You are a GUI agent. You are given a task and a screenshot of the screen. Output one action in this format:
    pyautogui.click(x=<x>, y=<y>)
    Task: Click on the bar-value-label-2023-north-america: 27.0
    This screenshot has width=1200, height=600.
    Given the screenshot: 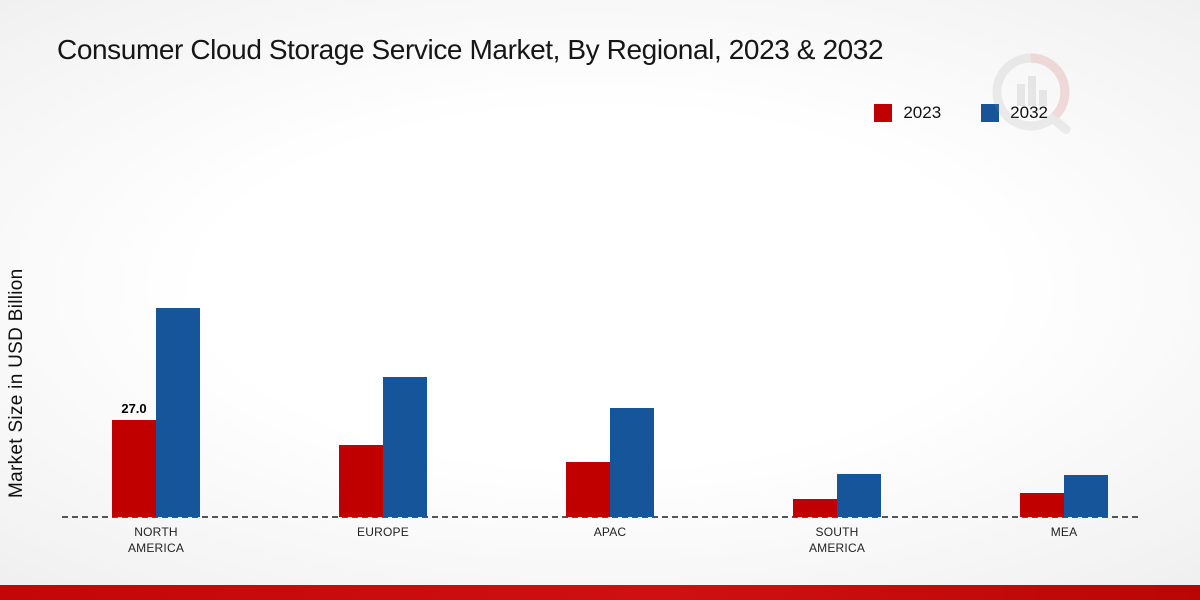 What is the action you would take?
    pyautogui.click(x=134, y=408)
    